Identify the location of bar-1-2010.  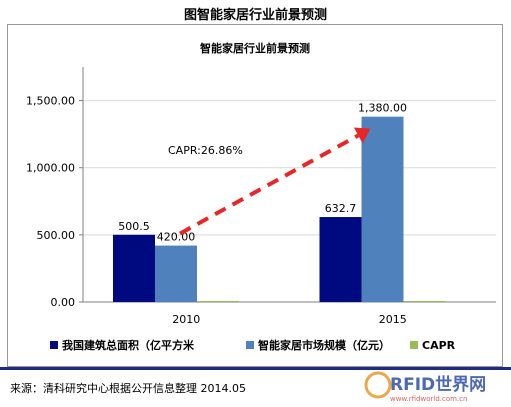
(134, 268).